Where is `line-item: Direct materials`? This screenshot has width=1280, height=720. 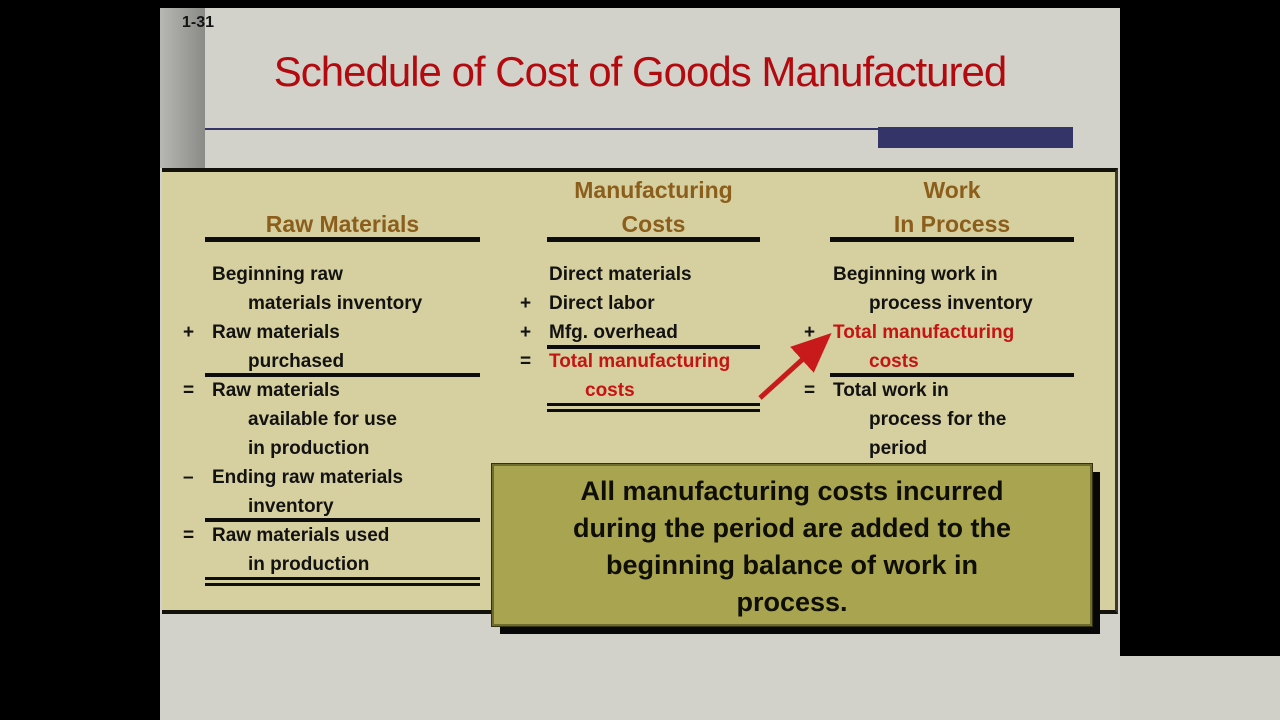
line-item: Direct materials is located at coordinates (640, 278).